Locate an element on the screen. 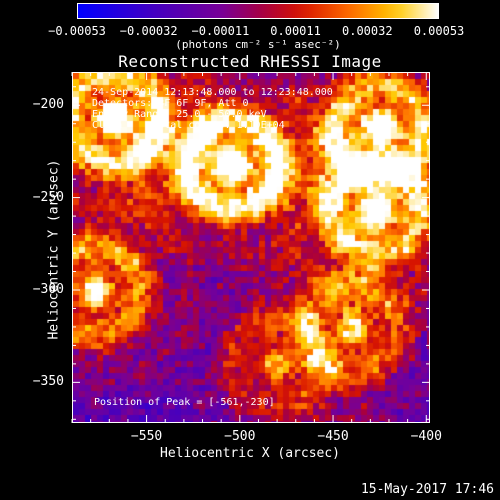 Image resolution: width=500 pixels, height=500 pixels. y-tick-label: −350 is located at coordinates (48, 382).